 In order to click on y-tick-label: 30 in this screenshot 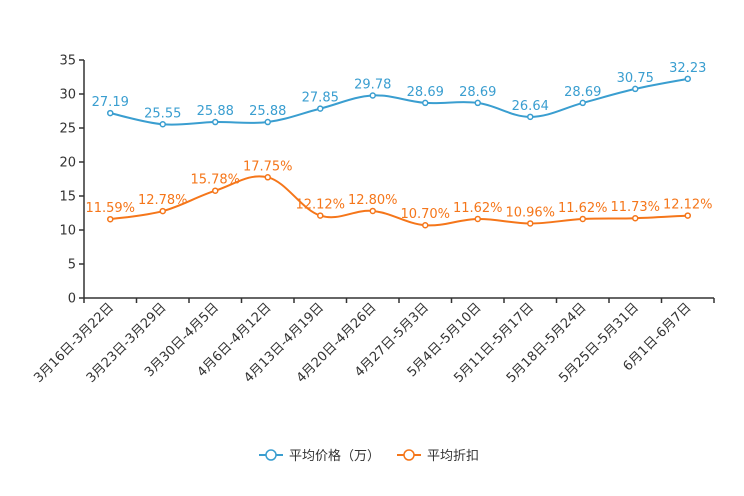, I will do `click(67, 95)`.